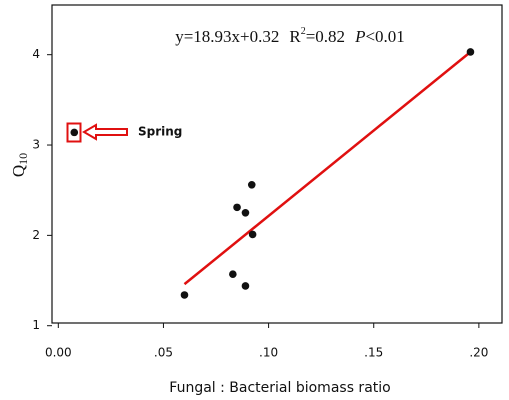 This screenshot has height=400, width=509. I want to click on y-label-sub: 10, so click(23, 159).